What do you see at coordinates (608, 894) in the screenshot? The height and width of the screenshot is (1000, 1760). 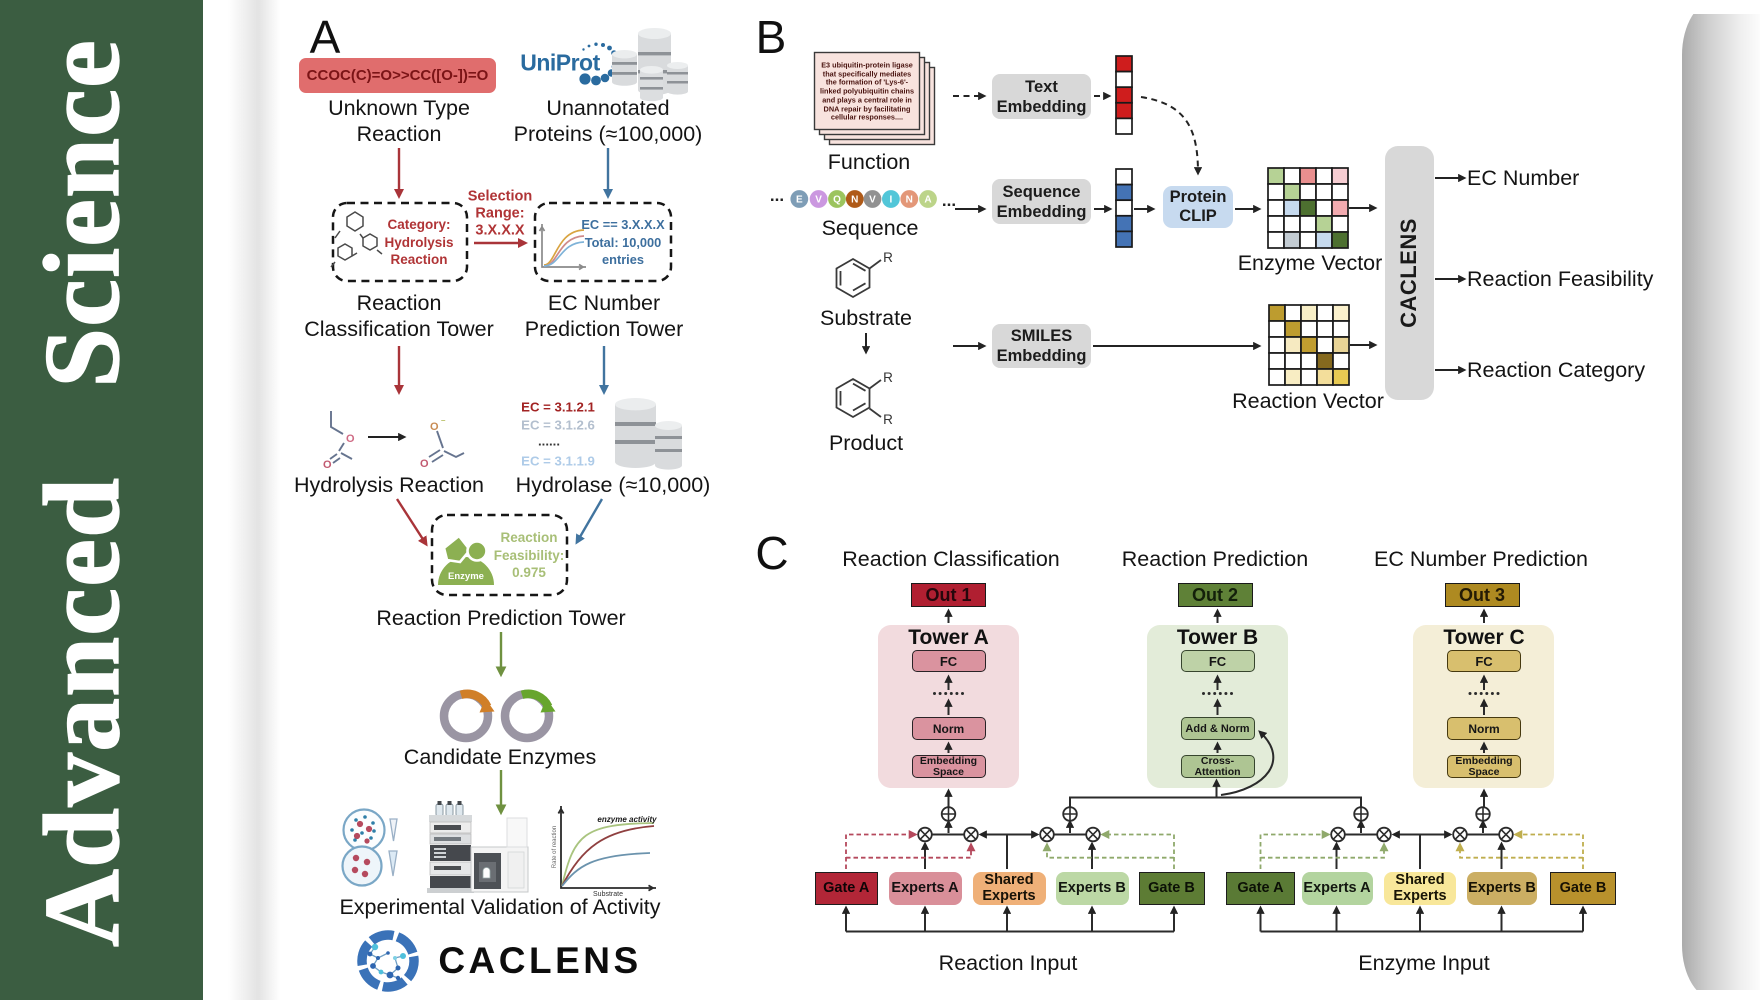 I see `svg-text: Substrate` at bounding box center [608, 894].